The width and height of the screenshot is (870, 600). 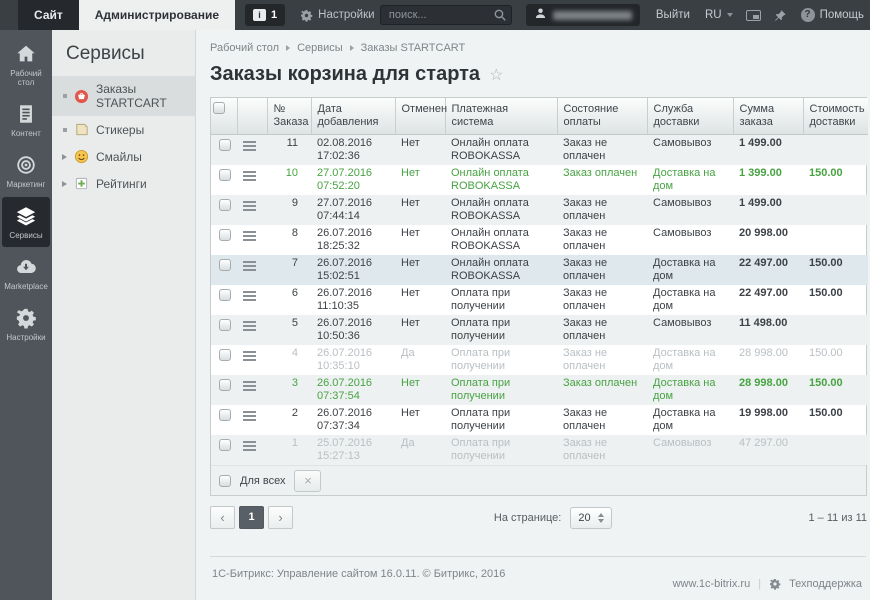 I want to click on column-header: Сумма заказа, so click(x=768, y=116).